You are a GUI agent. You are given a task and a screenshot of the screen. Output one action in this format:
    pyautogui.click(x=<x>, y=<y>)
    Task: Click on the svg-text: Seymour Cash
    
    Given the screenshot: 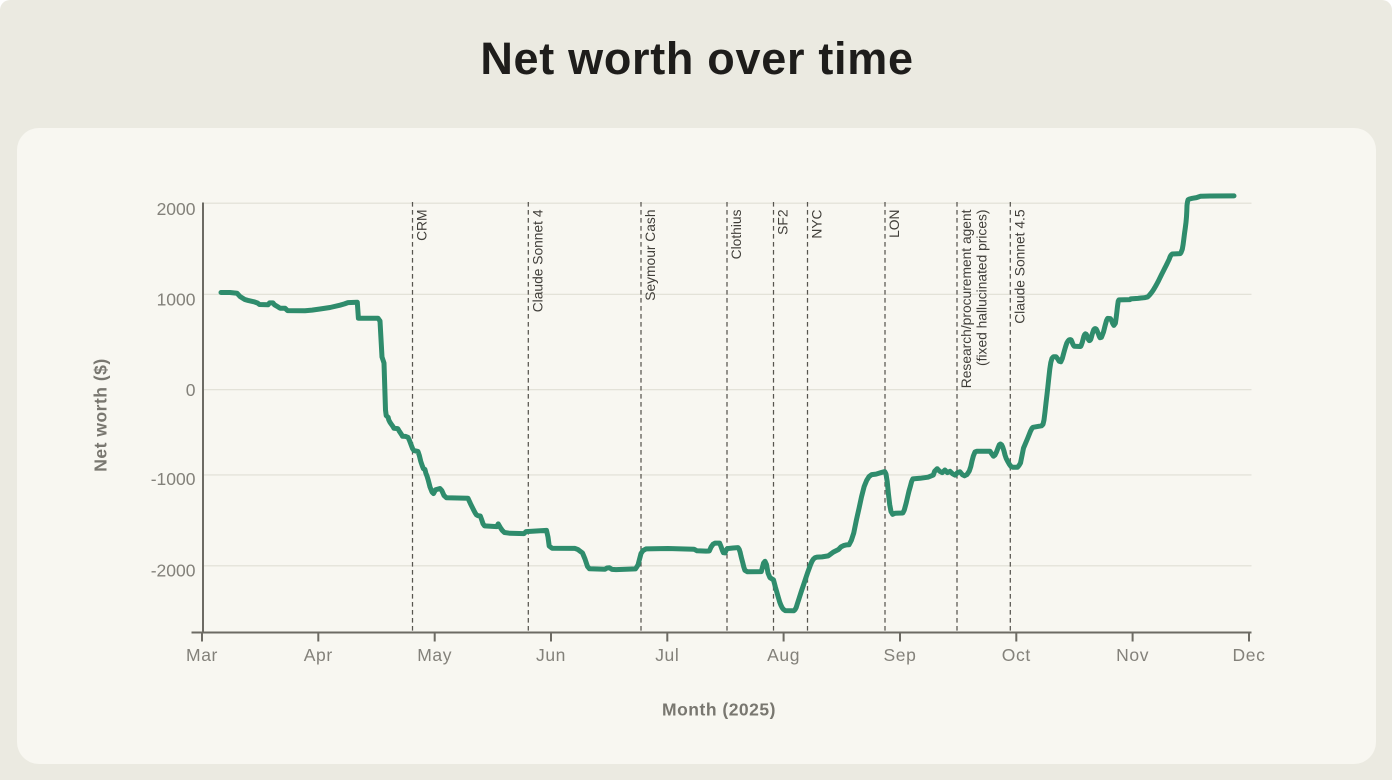 What is the action you would take?
    pyautogui.click(x=650, y=255)
    